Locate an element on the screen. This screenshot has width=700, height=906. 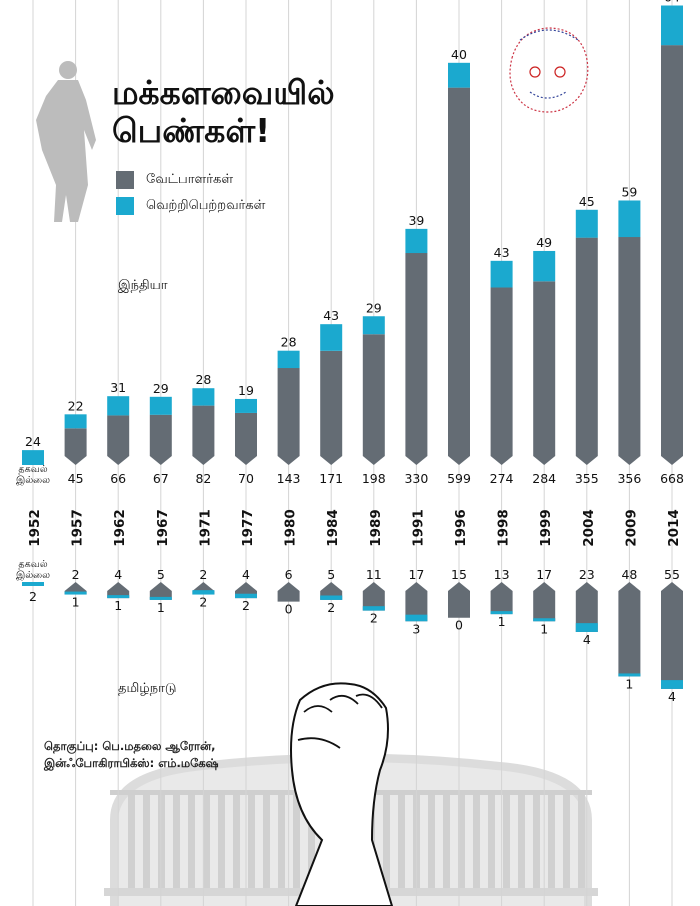
india-winners-label: 40 is located at coordinates (459, 54).